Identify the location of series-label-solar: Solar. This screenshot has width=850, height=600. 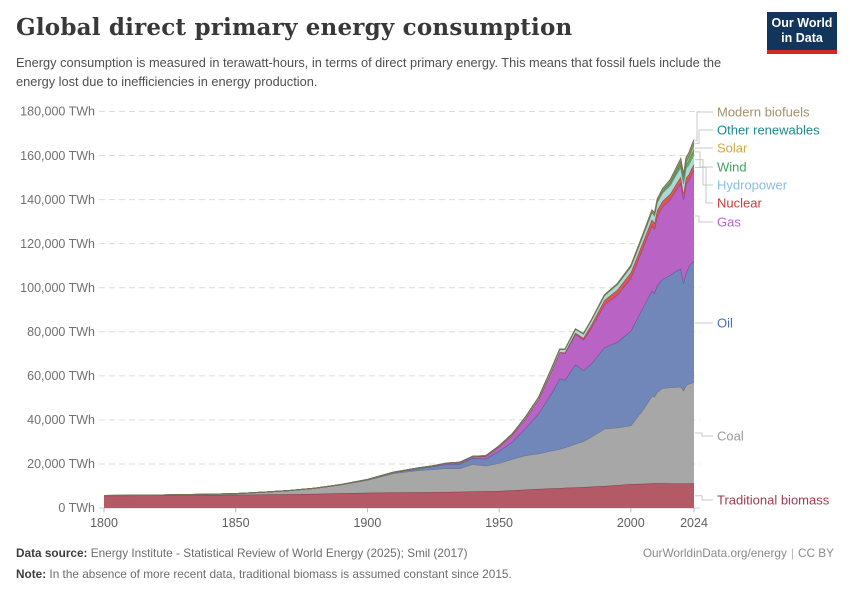
(732, 147).